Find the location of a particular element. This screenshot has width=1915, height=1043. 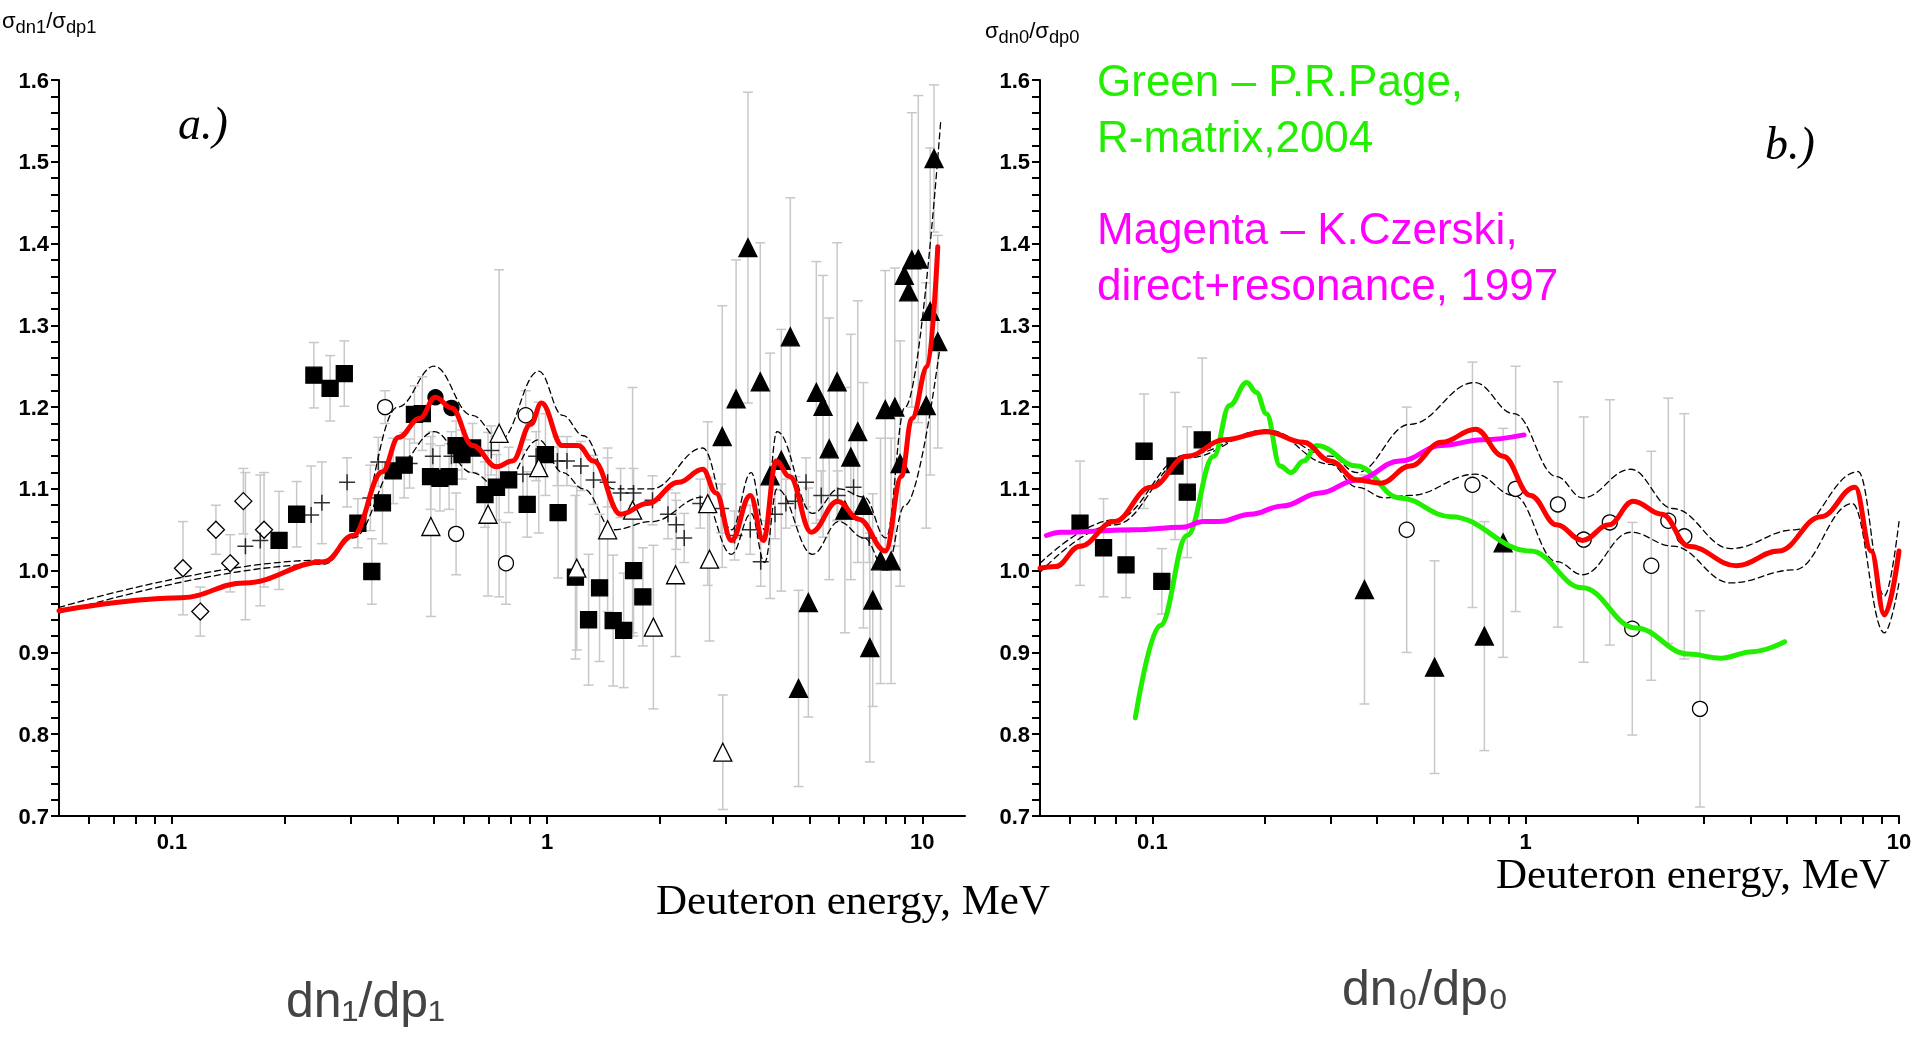

x-tick-label: 1 is located at coordinates (547, 841).